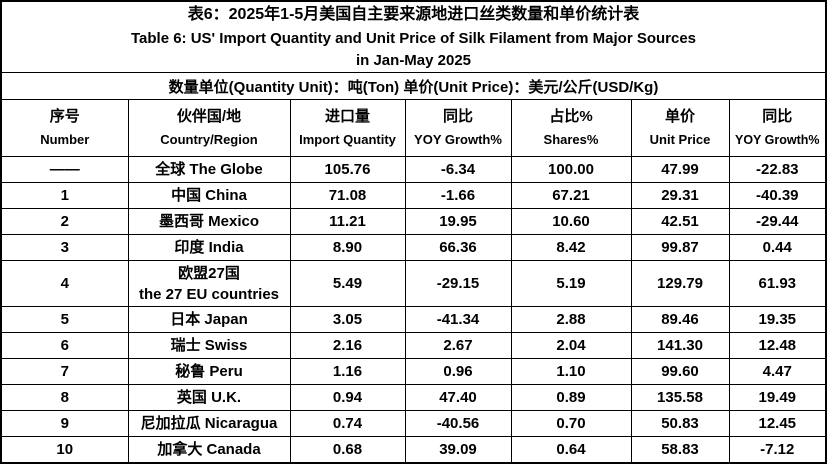  Describe the element at coordinates (679, 116) in the screenshot. I see `header-unit-price-cn: 单价` at that location.